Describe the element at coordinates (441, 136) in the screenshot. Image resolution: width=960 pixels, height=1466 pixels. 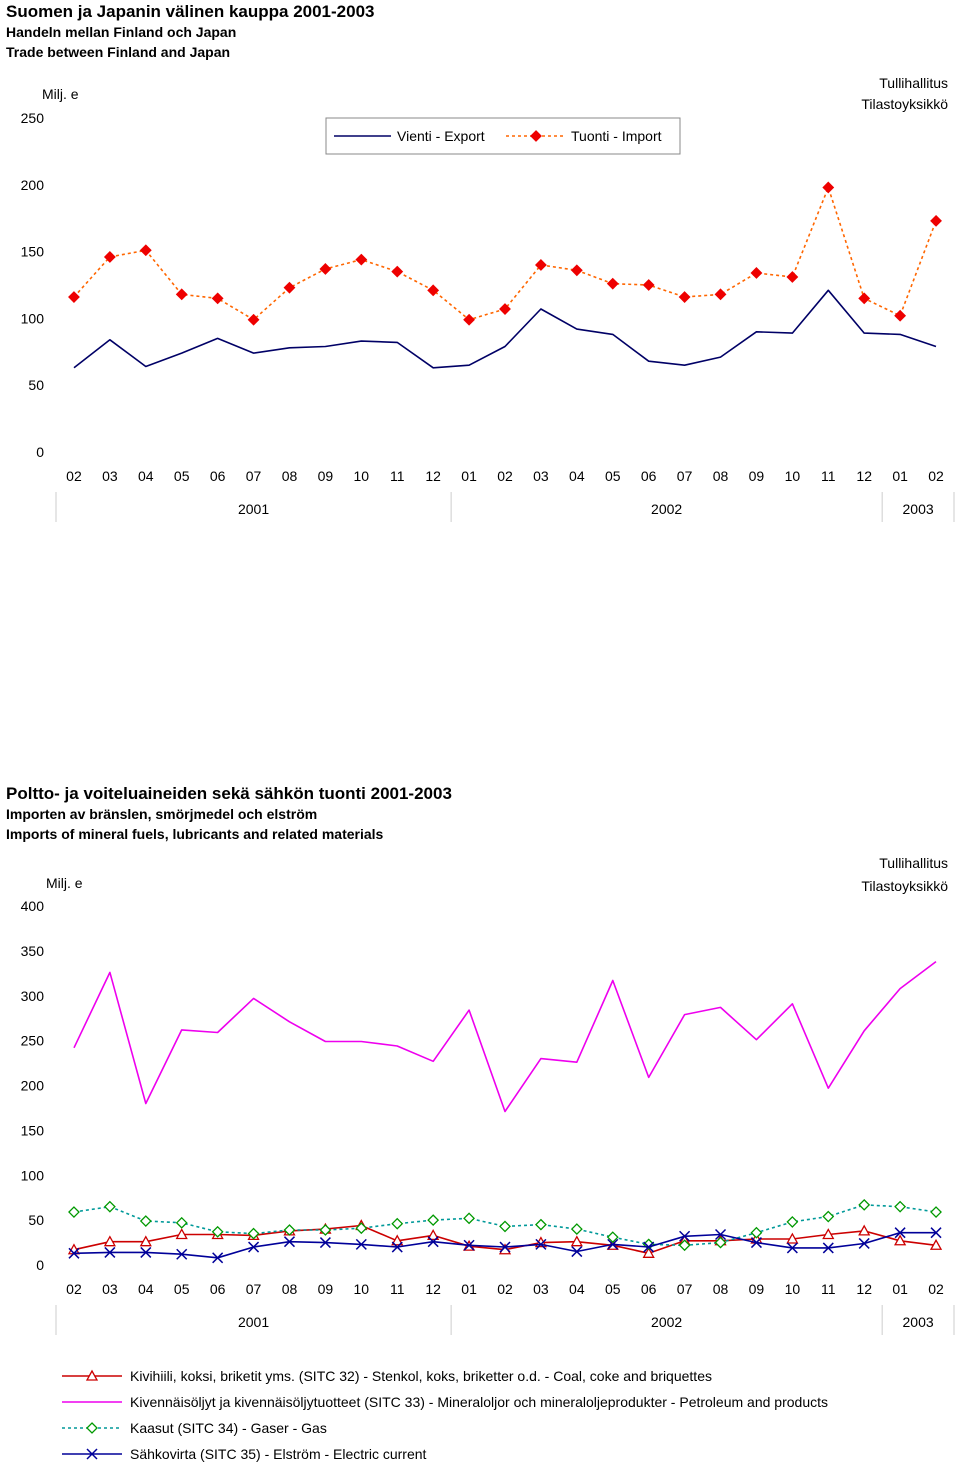
I see `legend-label: Vienti - Export` at that location.